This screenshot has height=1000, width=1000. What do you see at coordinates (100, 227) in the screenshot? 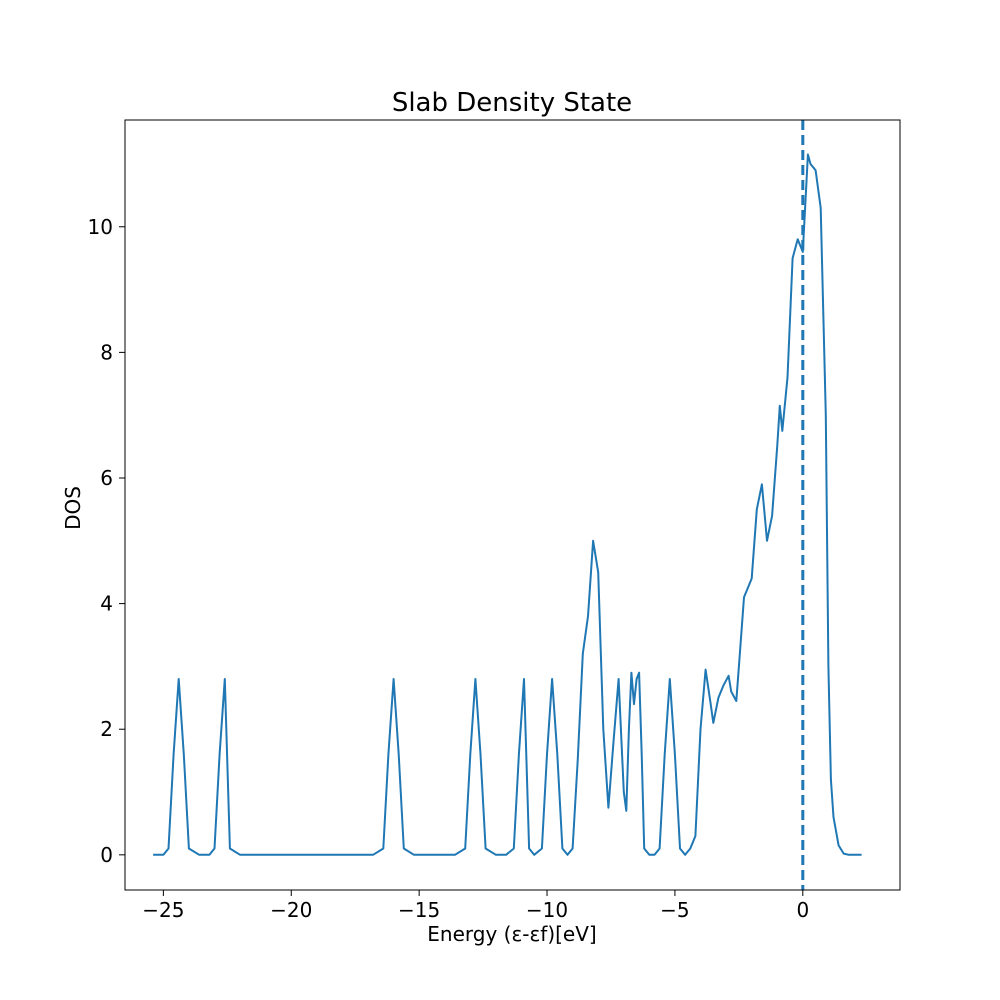
I see `y-tick-label: 10` at bounding box center [100, 227].